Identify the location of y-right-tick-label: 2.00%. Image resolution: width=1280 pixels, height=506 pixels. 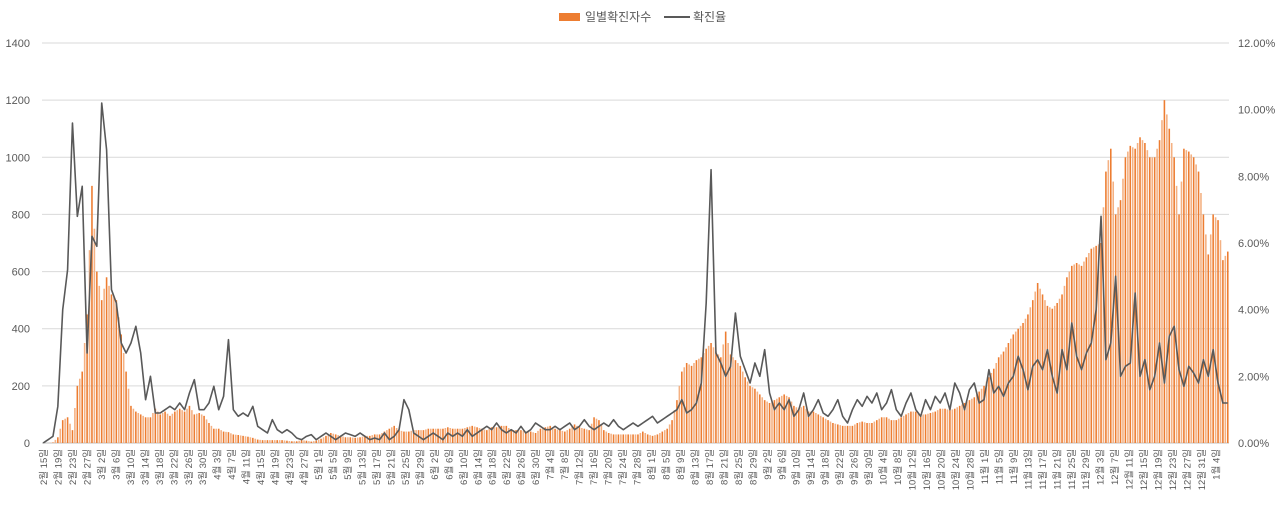
(1253, 377).